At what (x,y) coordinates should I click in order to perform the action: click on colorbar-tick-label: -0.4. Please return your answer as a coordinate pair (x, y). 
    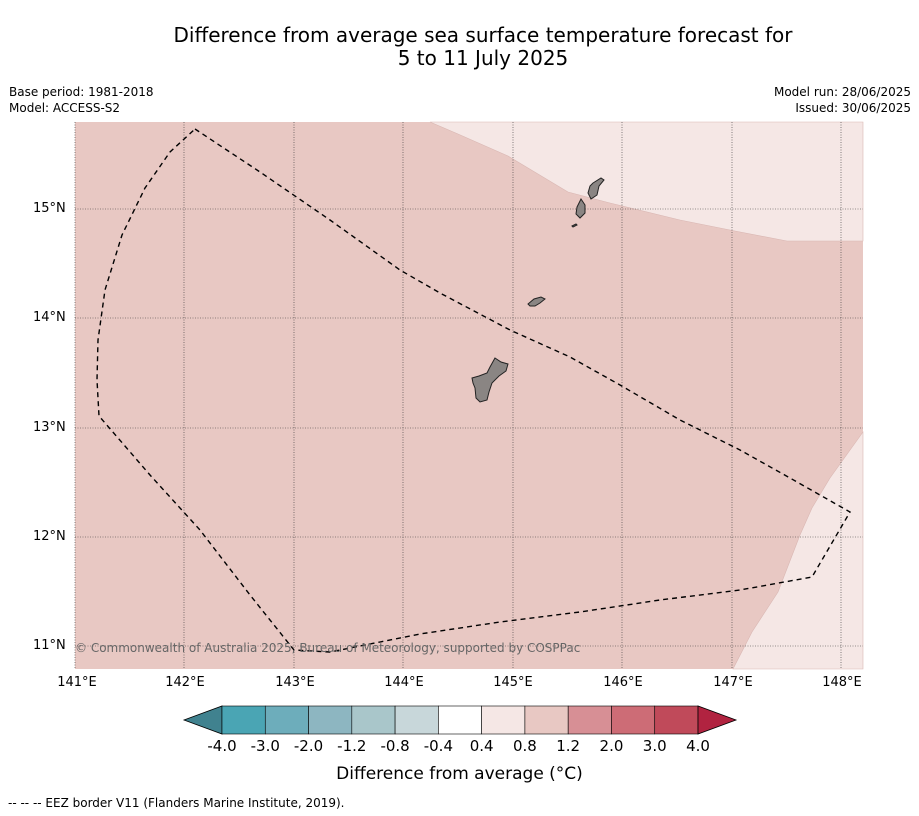
    Looking at the image, I should click on (438, 746).